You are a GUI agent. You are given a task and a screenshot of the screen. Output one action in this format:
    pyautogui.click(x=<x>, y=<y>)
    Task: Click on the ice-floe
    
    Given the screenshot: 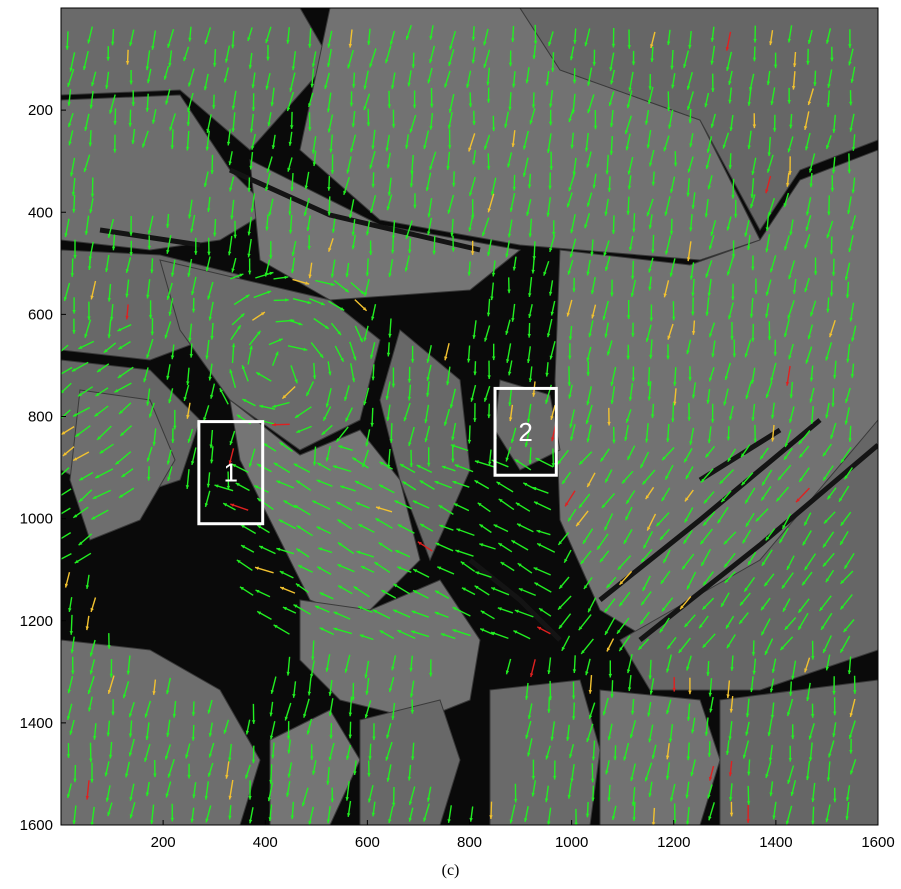 What is the action you would take?
    pyautogui.click(x=660, y=757)
    